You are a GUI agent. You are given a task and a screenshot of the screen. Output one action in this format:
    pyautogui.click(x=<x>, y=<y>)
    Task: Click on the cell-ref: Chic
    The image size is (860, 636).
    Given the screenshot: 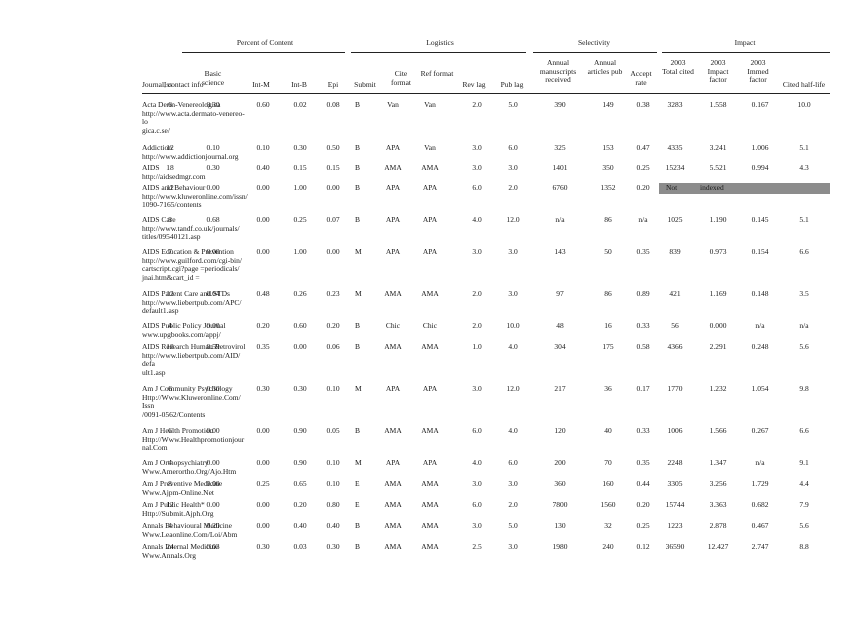 What is the action you would take?
    pyautogui.click(x=430, y=325)
    